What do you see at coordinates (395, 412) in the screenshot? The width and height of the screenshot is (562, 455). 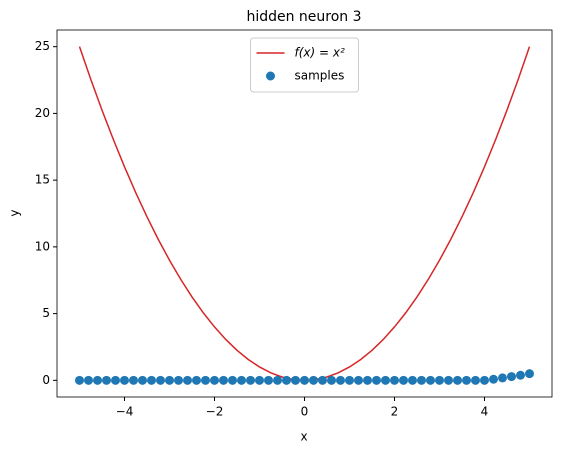 I see `x-tick-label: 2` at bounding box center [395, 412].